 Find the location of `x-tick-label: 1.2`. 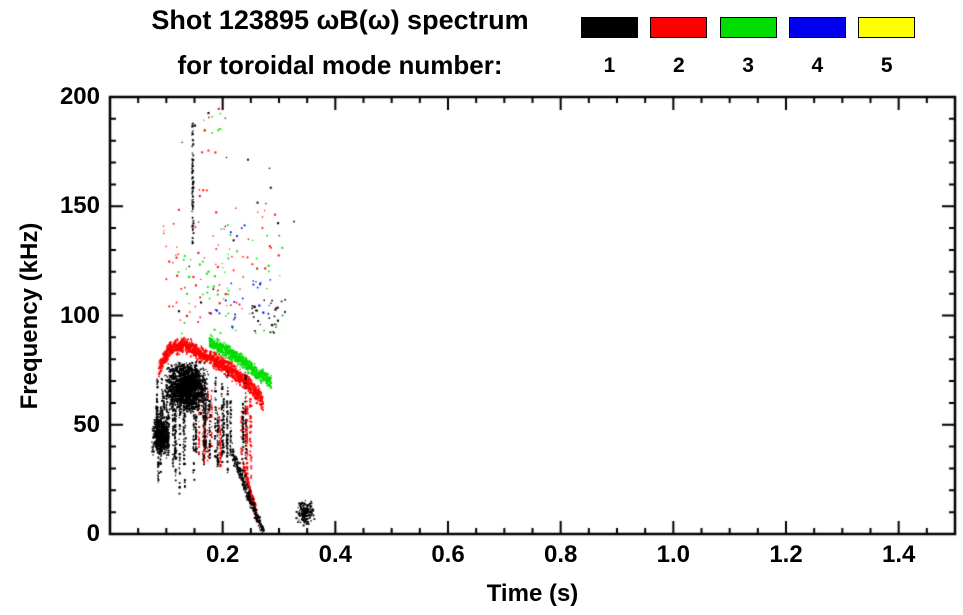

x-tick-label: 1.2 is located at coordinates (786, 554).